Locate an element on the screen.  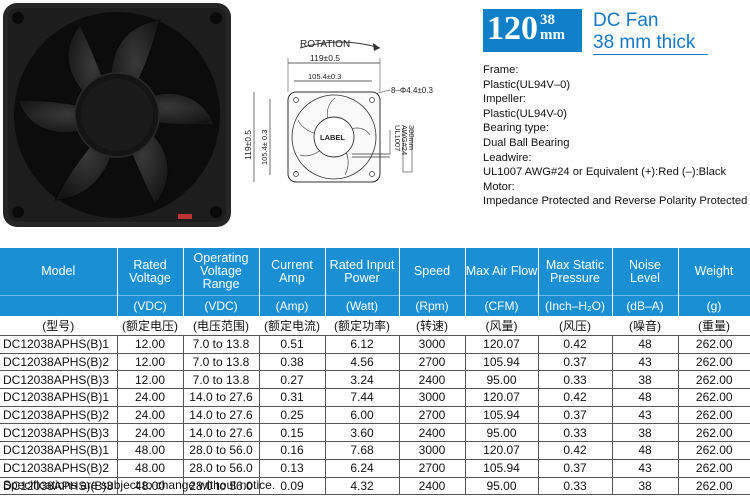
table-cell: 6.12 is located at coordinates (362, 344).